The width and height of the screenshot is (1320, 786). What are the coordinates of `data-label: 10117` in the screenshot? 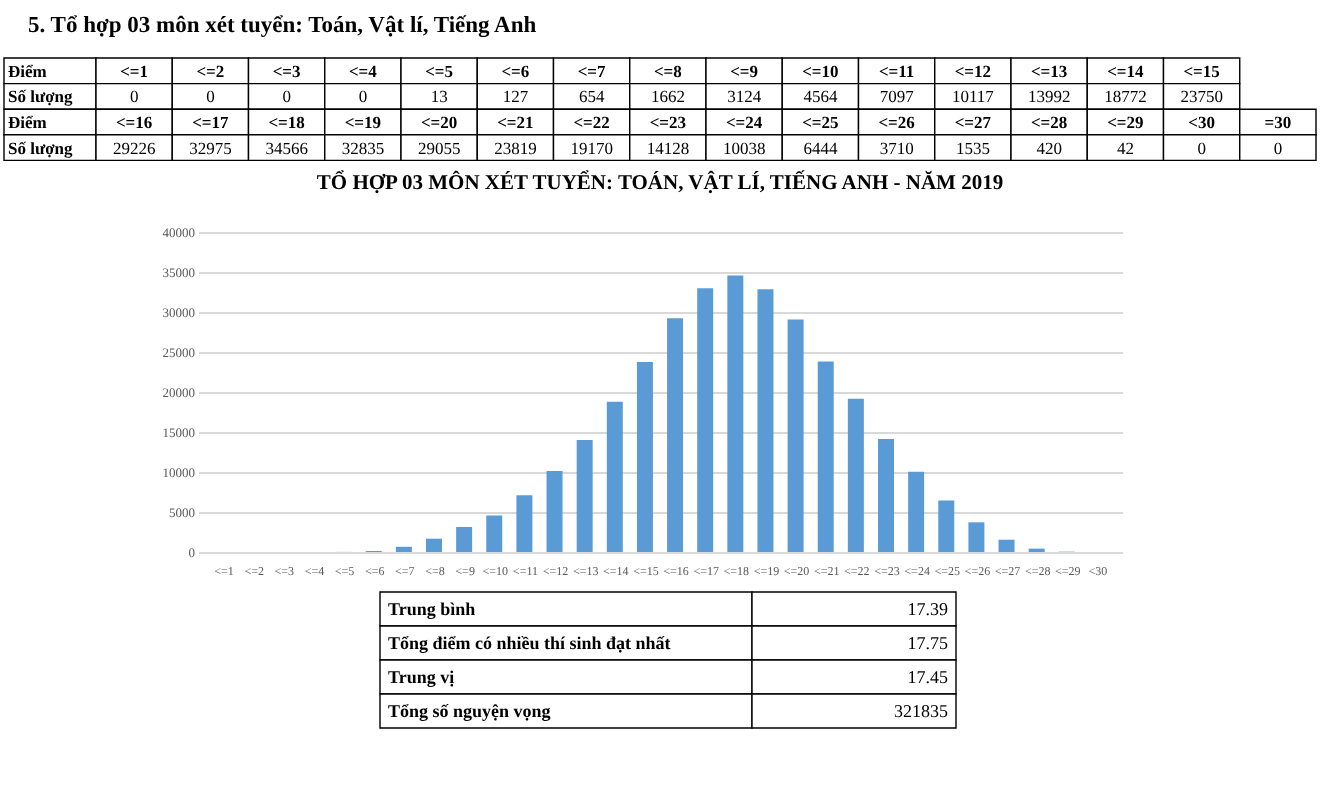 It's located at (972, 96).